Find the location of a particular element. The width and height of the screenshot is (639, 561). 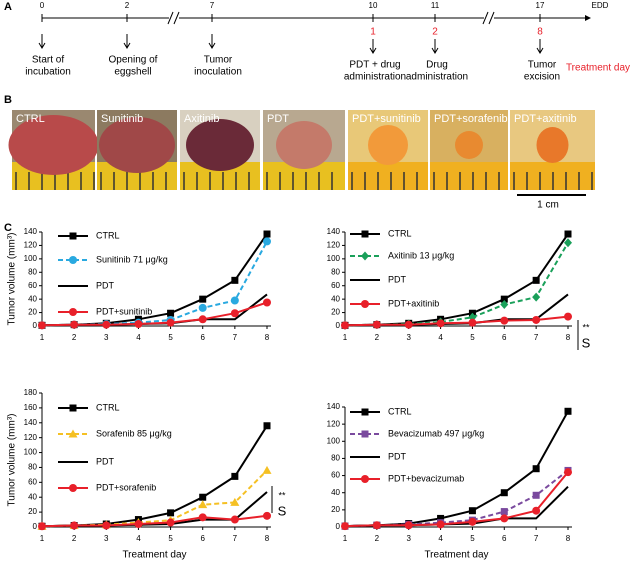

day-label: 2 is located at coordinates (127, 5).